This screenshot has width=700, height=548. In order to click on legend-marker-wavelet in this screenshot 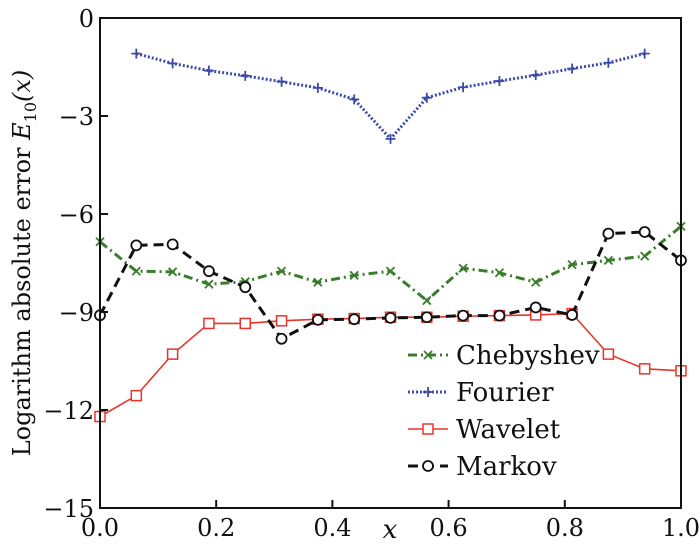, I will do `click(428, 429)`.